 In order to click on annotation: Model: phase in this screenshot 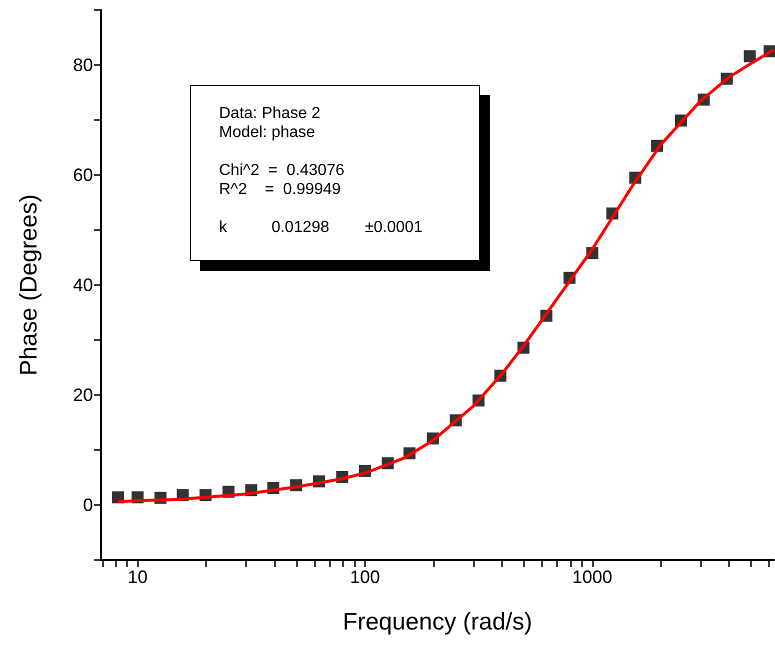, I will do `click(267, 132)`.